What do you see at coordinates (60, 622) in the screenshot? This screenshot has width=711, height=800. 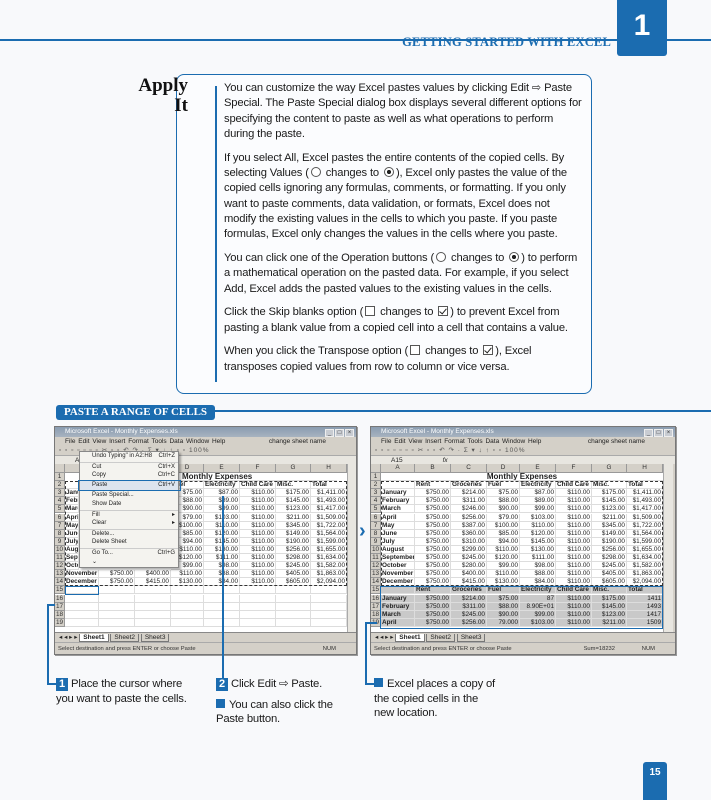 I see `row-header: 19` at bounding box center [60, 622].